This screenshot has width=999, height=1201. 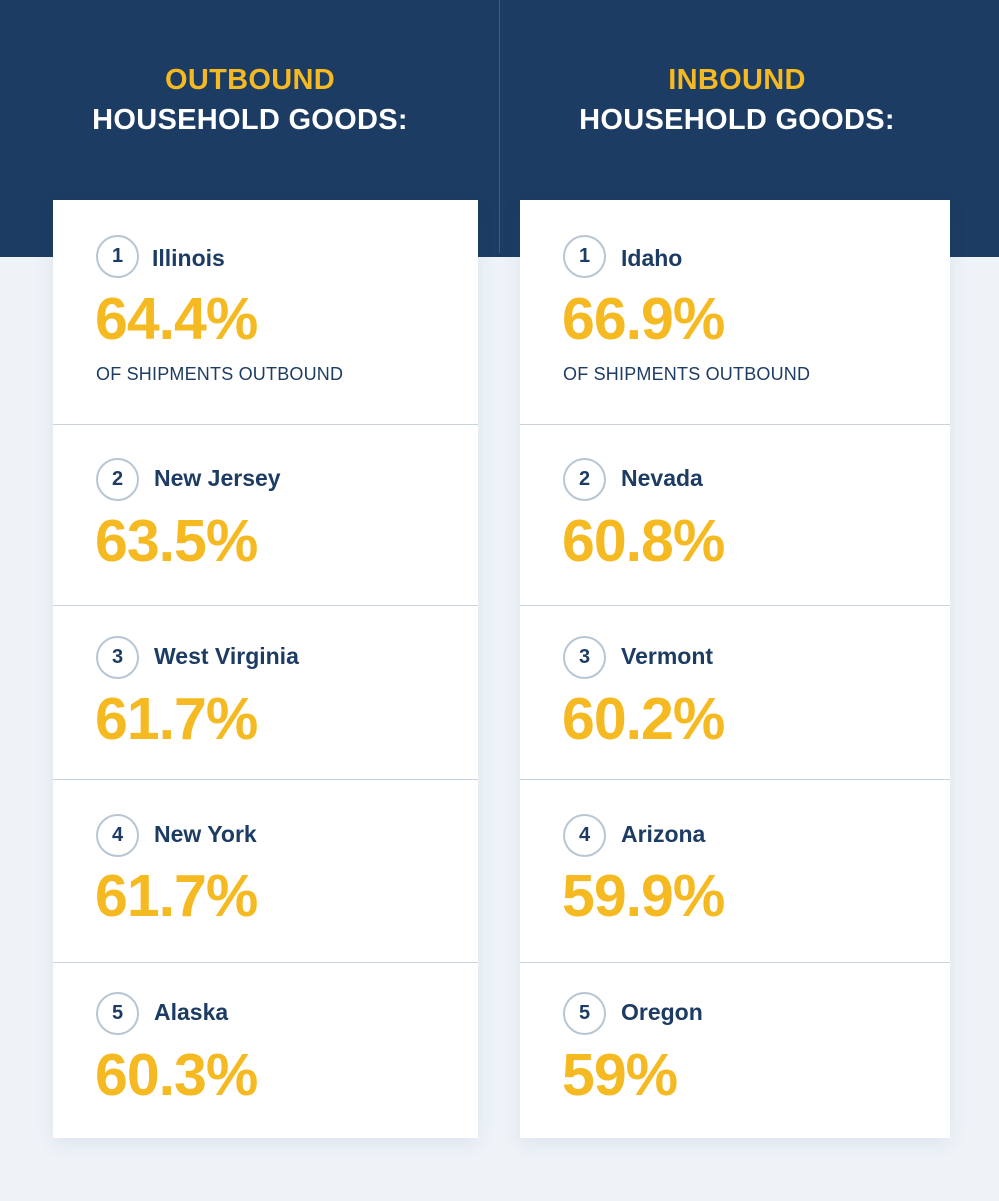 I want to click on state-name: Arizona, so click(x=663, y=834).